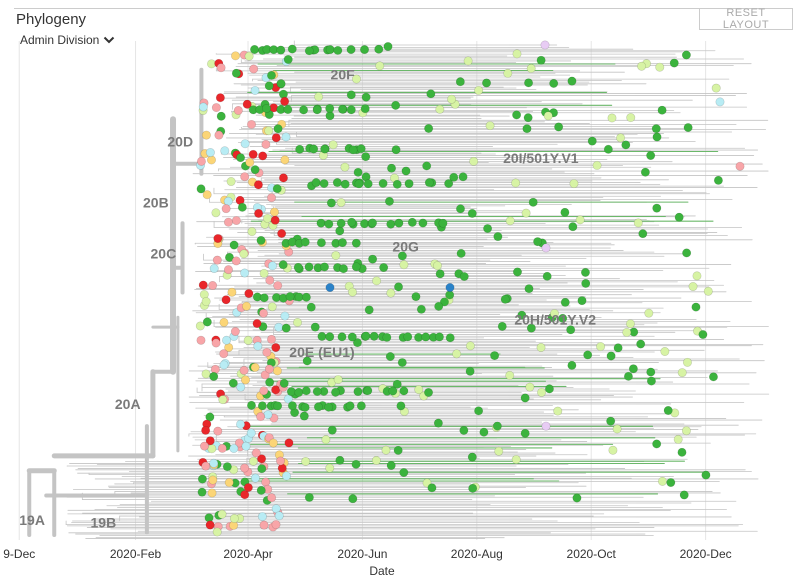  Describe the element at coordinates (136, 554) in the screenshot. I see `x-tick-label: 2020-Feb` at that location.